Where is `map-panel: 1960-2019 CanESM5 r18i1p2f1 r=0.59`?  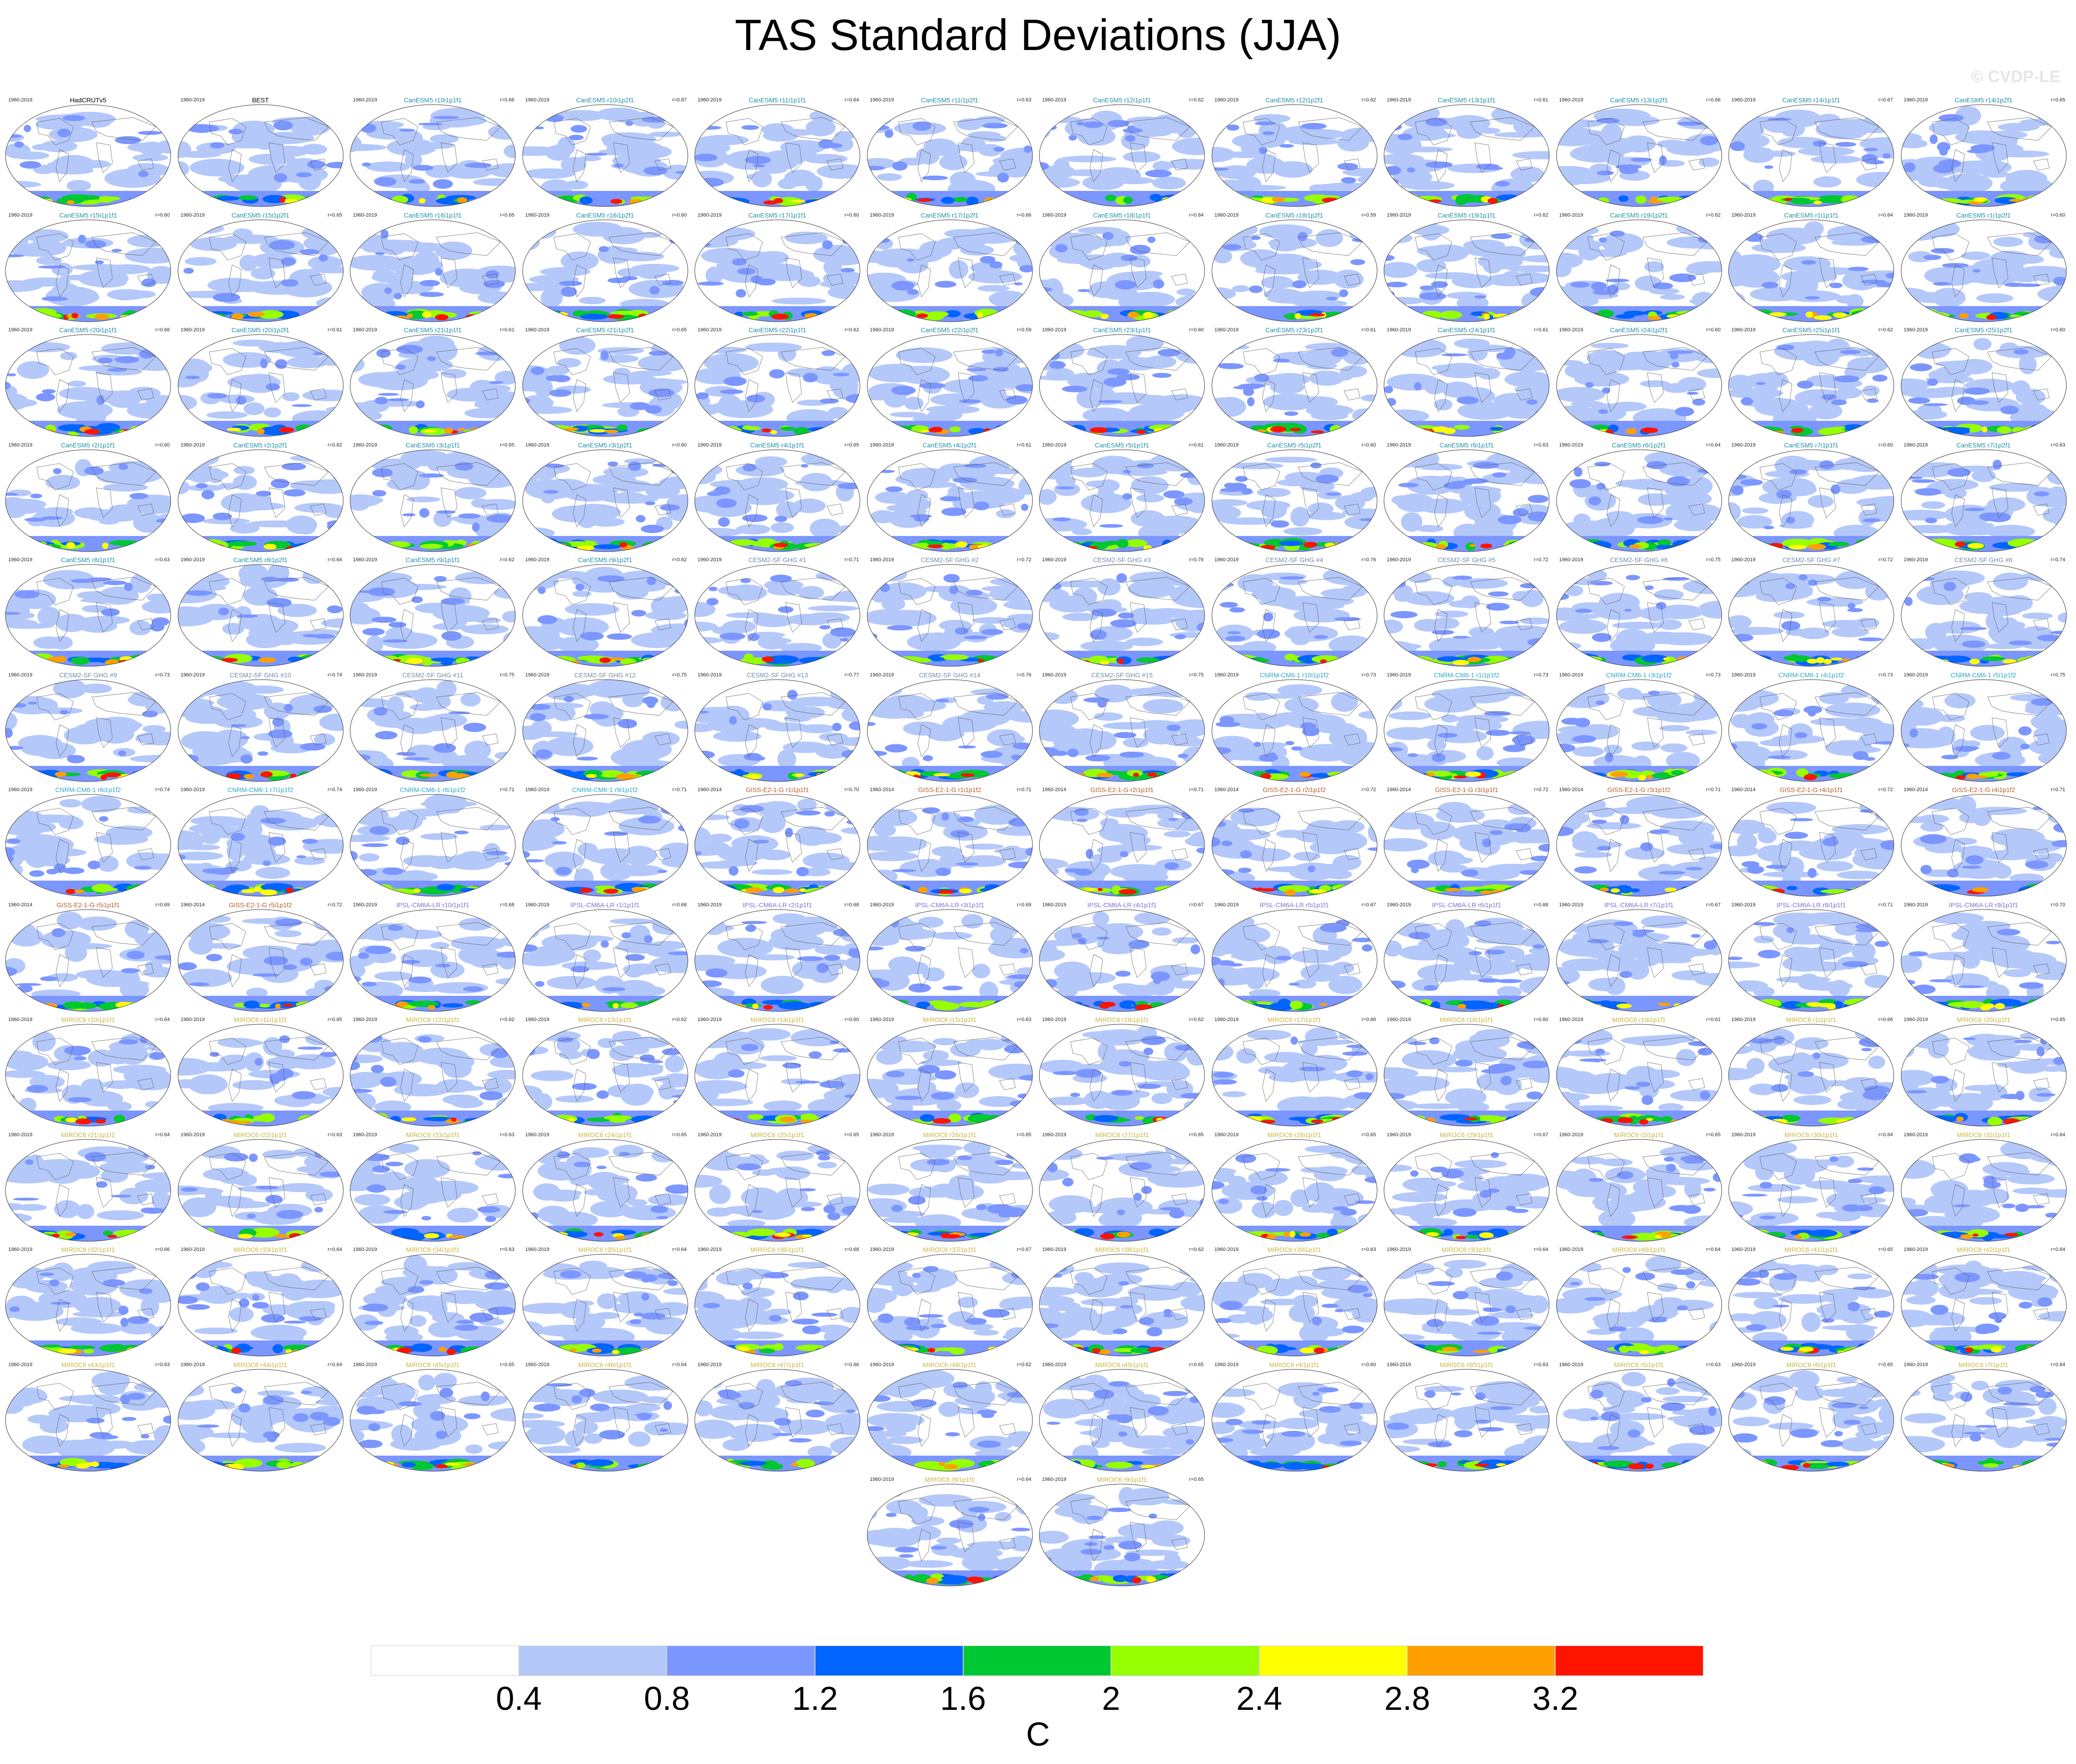
map-panel: 1960-2019 CanESM5 r18i1p2f1 r=0.59 is located at coordinates (1294, 269).